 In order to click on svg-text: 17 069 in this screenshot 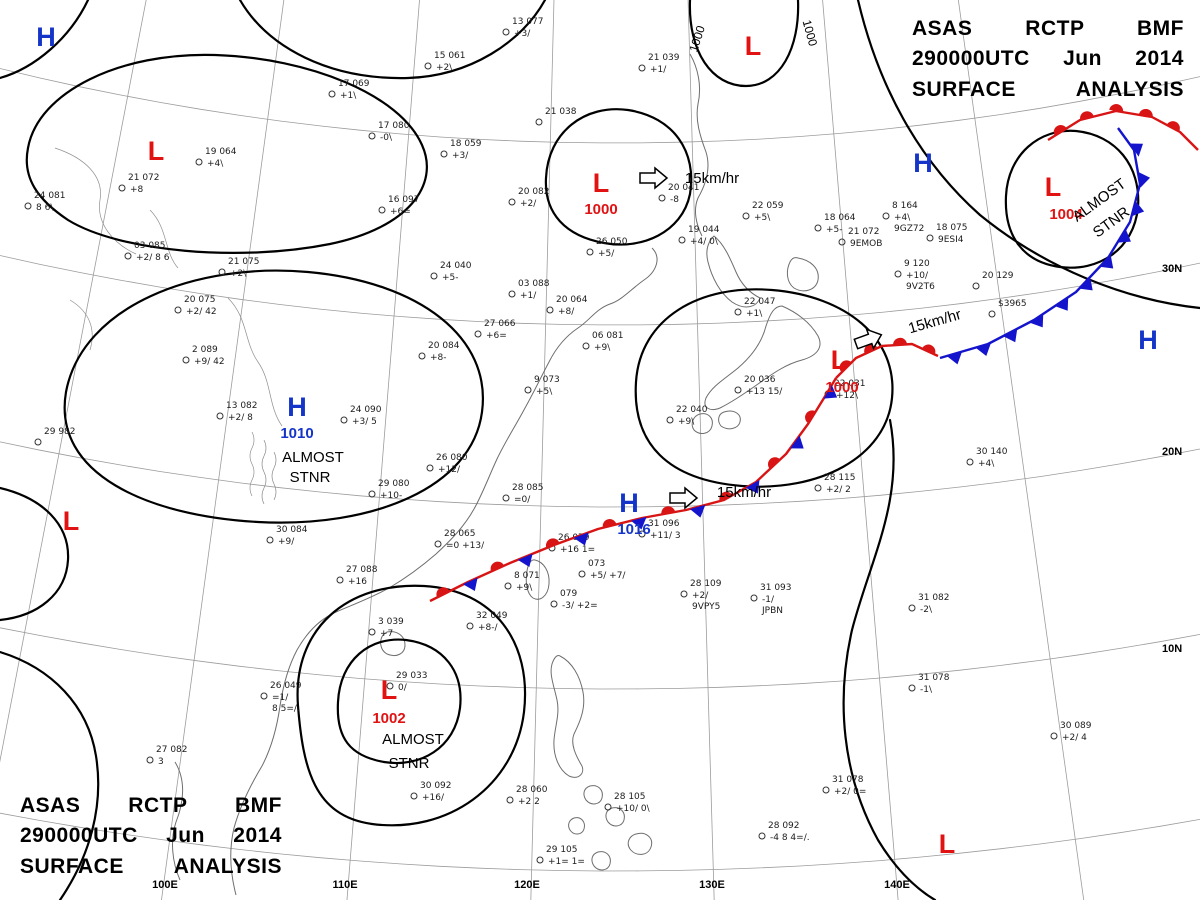, I will do `click(354, 84)`.